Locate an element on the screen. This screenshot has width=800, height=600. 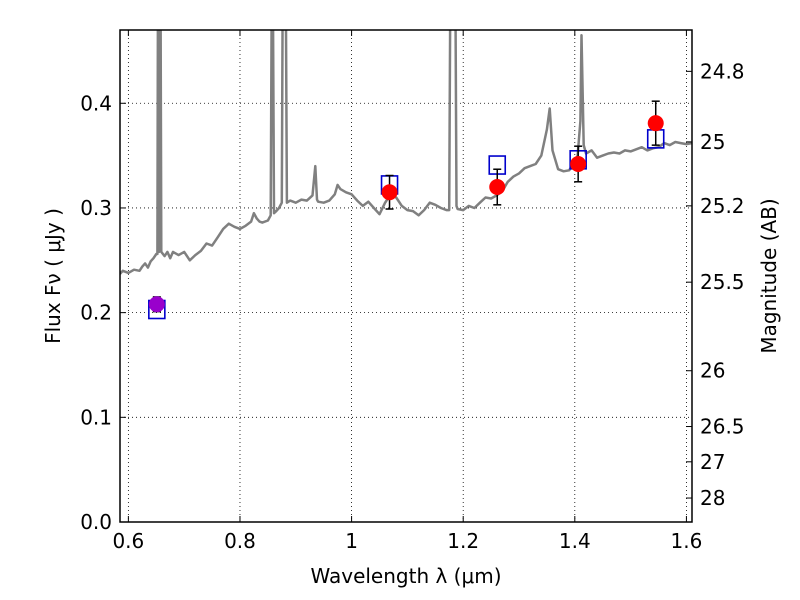
right-tick-label: 27 is located at coordinates (712, 462).